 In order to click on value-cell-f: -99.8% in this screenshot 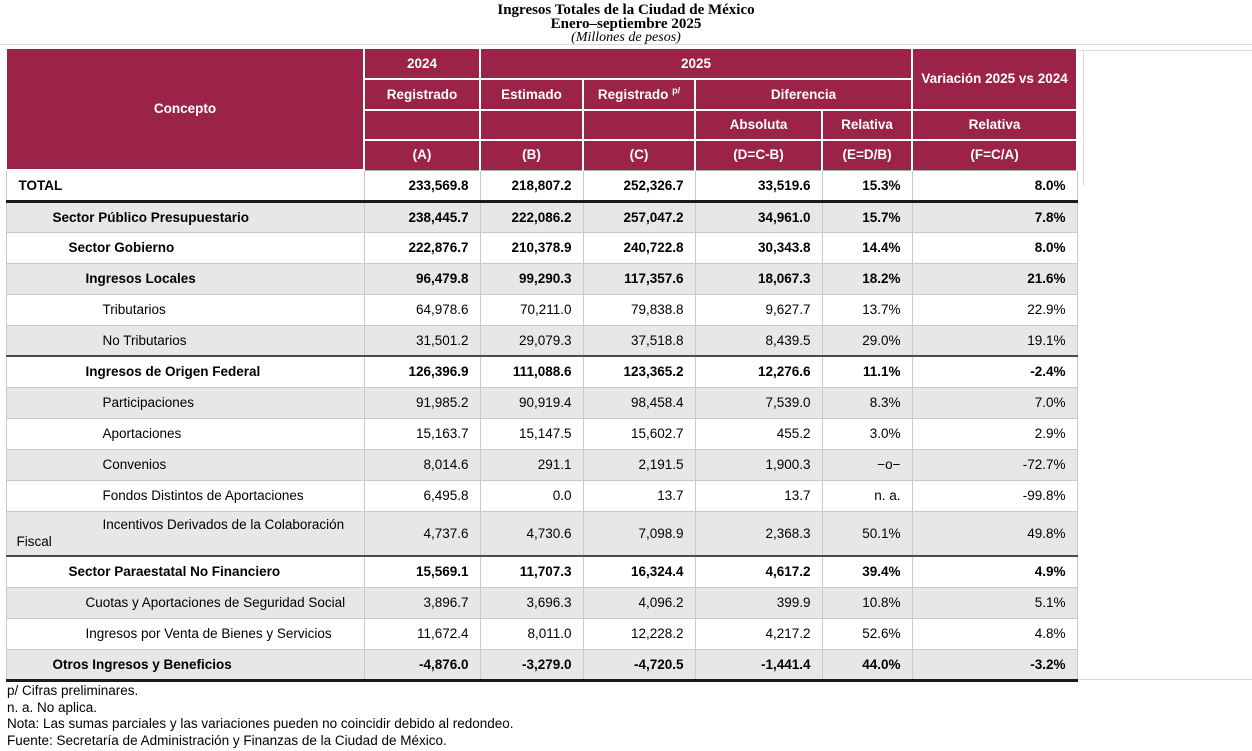, I will do `click(994, 496)`.